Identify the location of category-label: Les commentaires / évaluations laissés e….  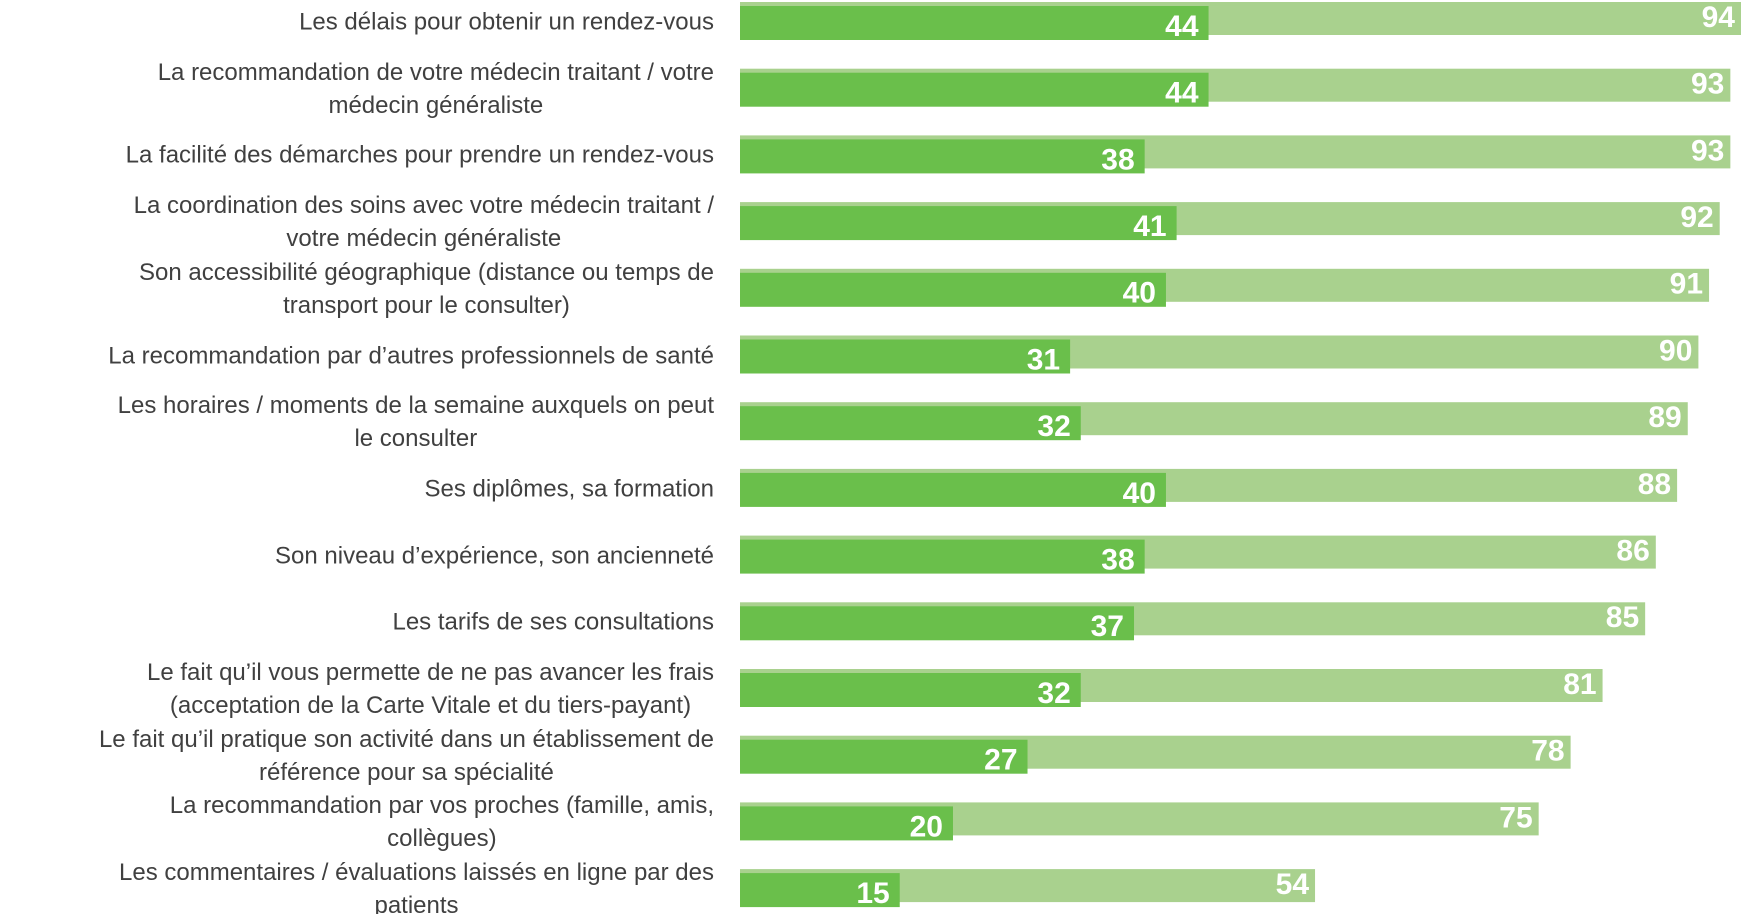
(416, 885).